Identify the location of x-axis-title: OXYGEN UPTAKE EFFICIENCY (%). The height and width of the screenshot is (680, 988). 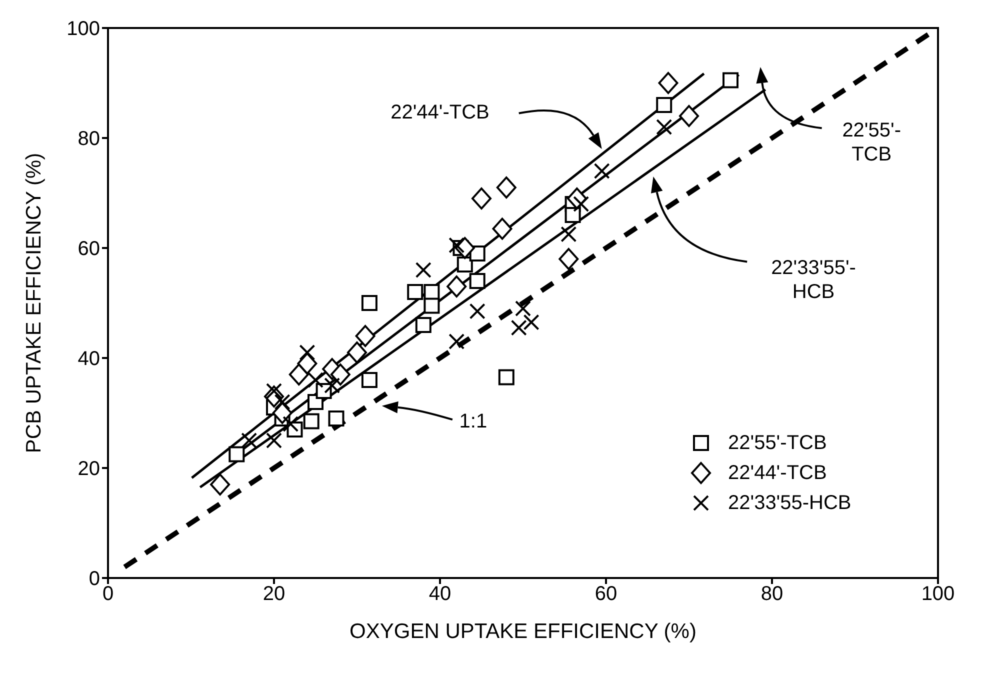
(523, 631).